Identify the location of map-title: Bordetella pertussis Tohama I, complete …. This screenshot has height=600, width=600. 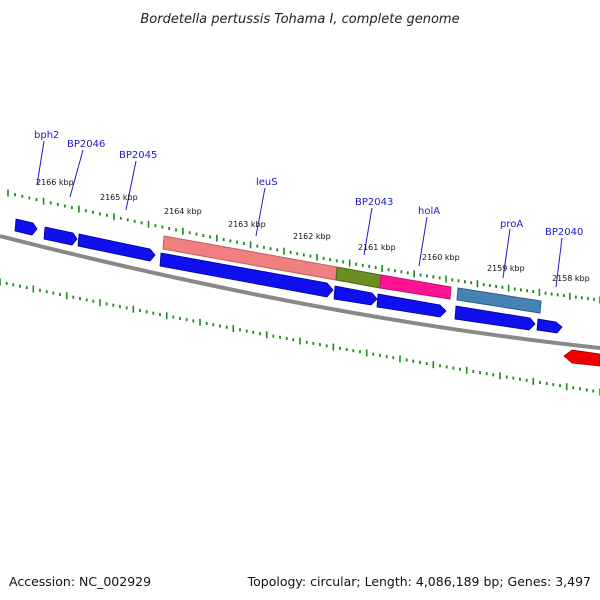
(299, 19).